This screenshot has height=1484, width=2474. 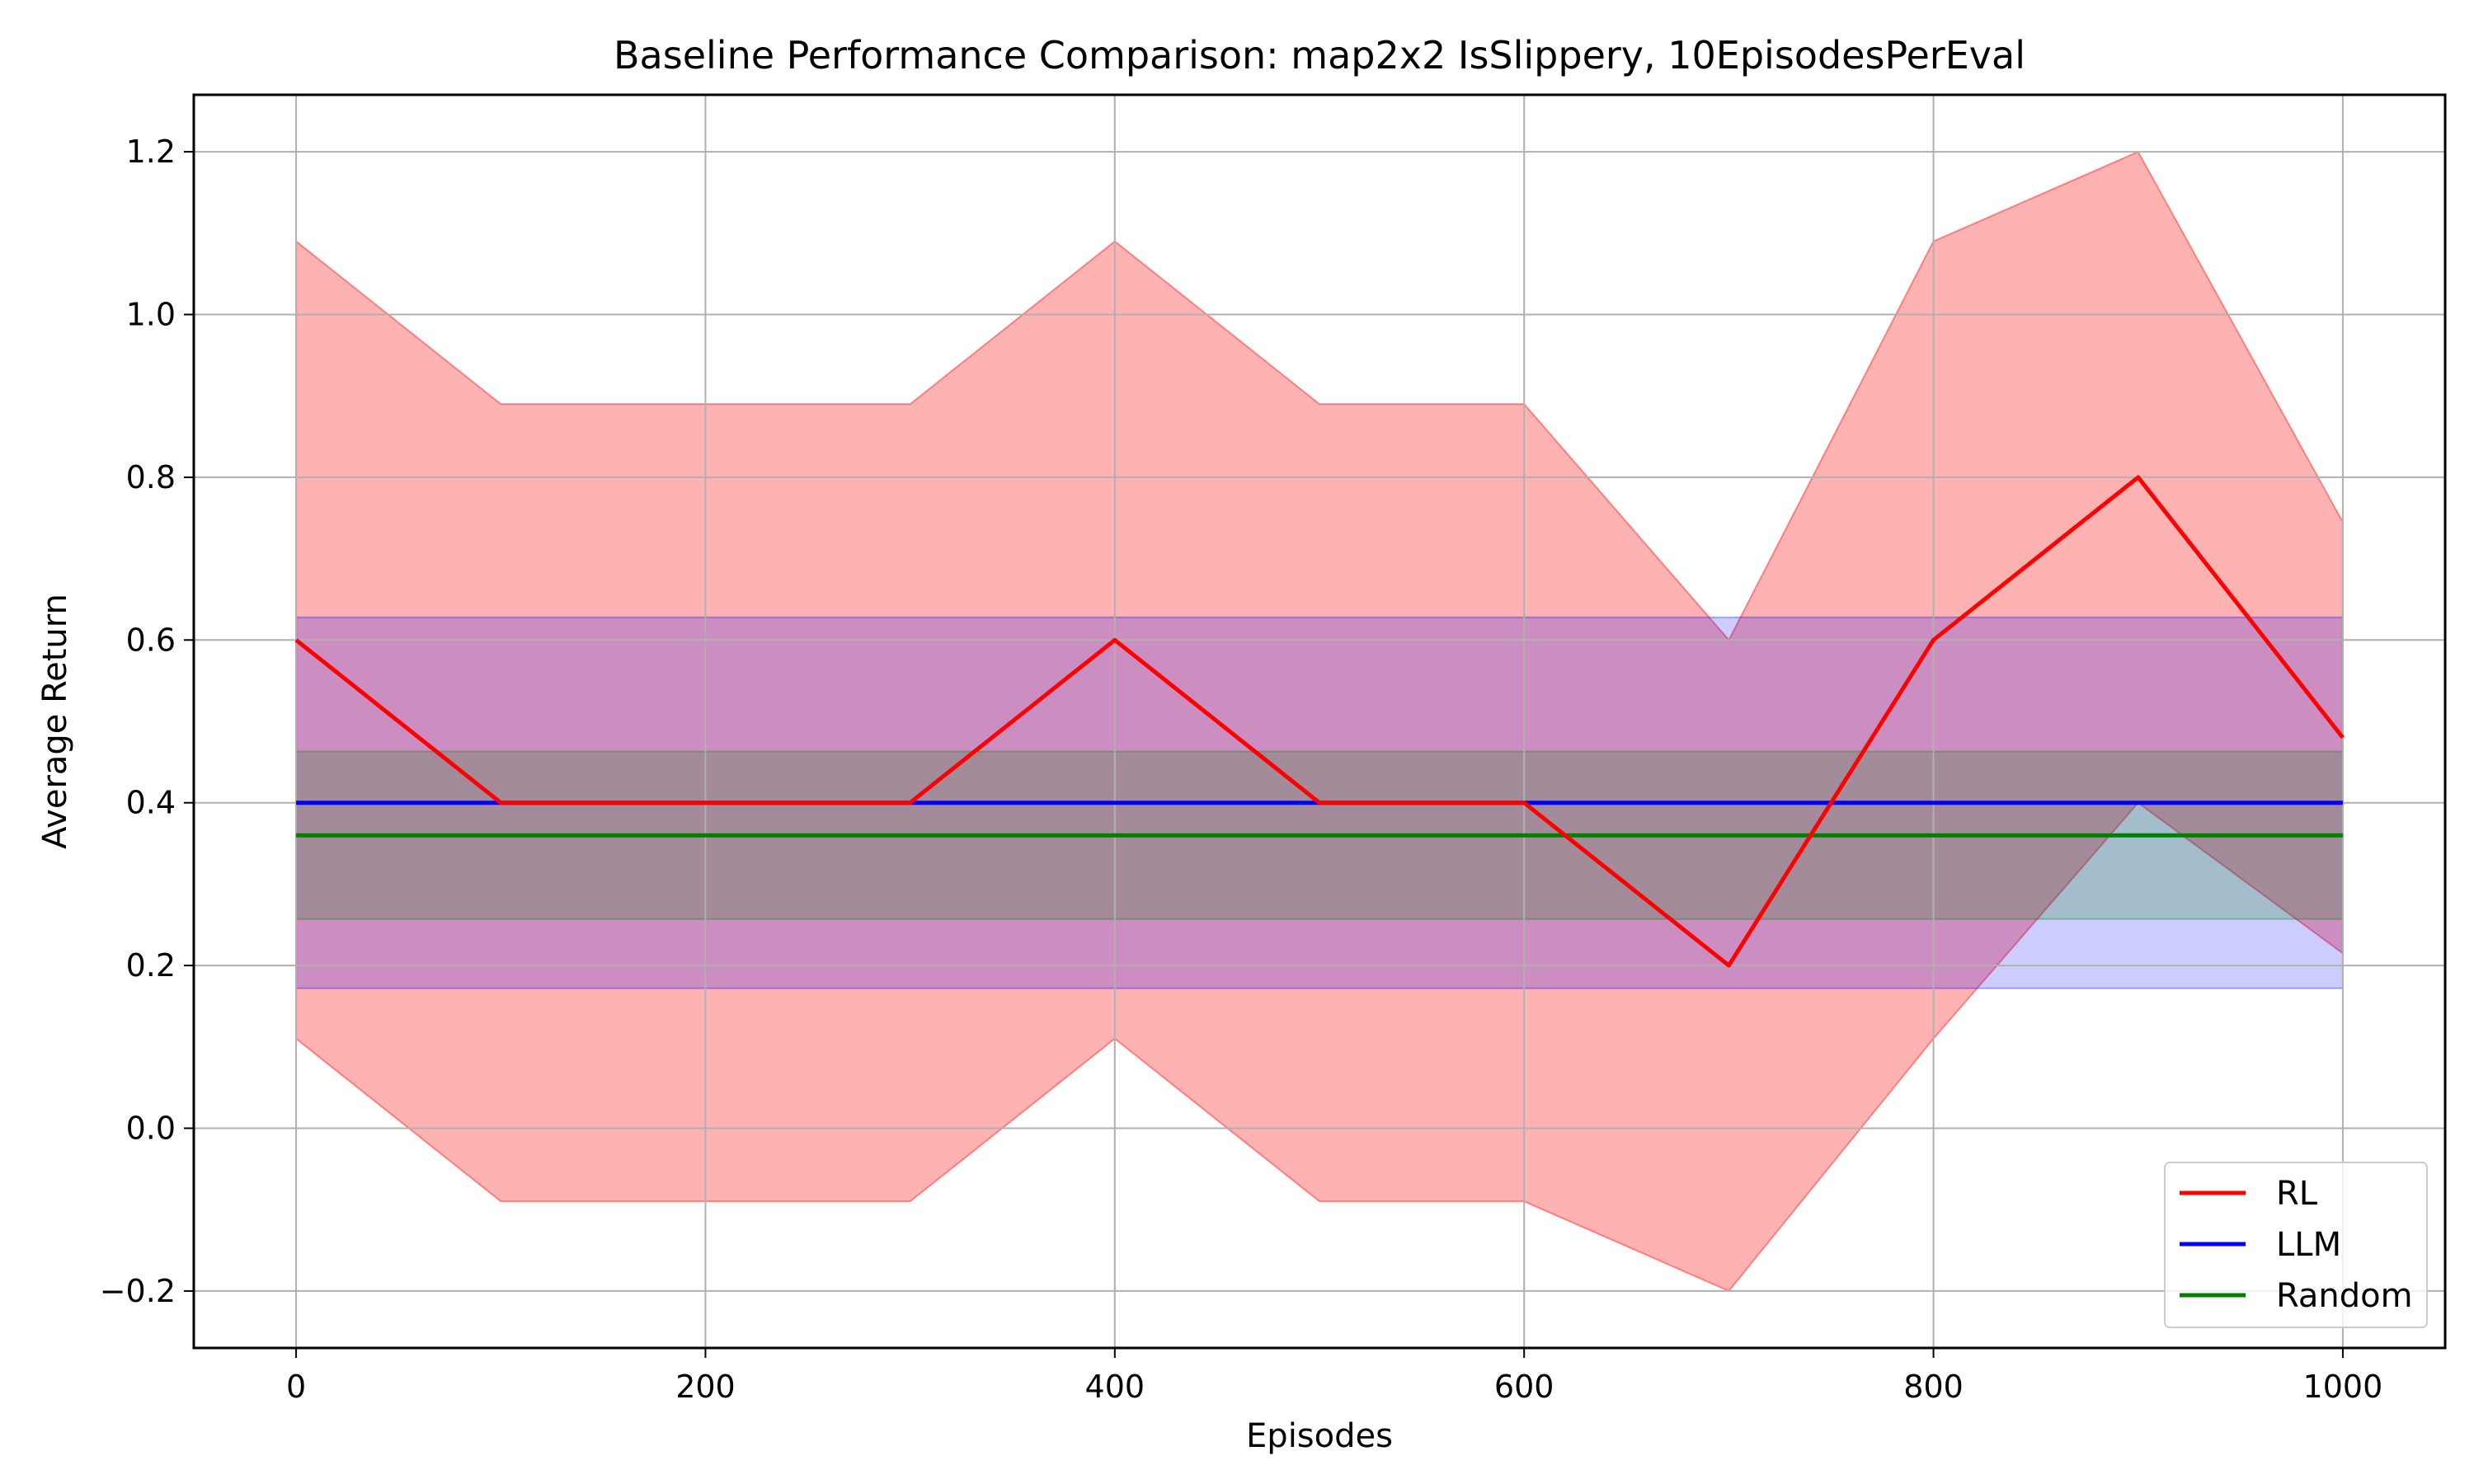 What do you see at coordinates (2308, 1245) in the screenshot?
I see `legend-label-llm: LLM` at bounding box center [2308, 1245].